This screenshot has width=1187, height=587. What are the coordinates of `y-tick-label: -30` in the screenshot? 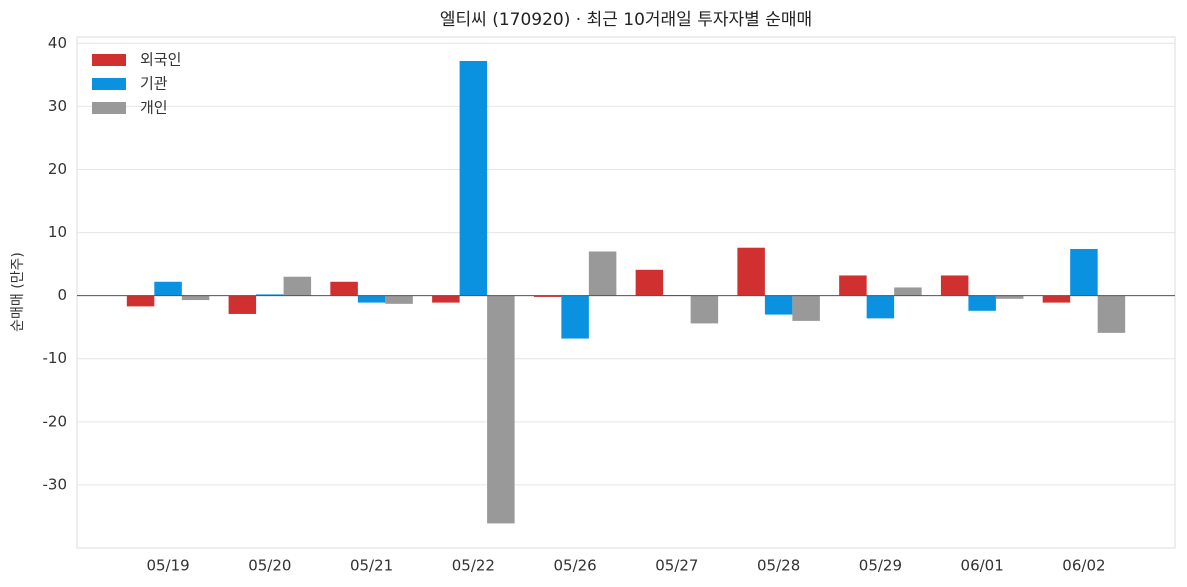 It's located at (55, 484).